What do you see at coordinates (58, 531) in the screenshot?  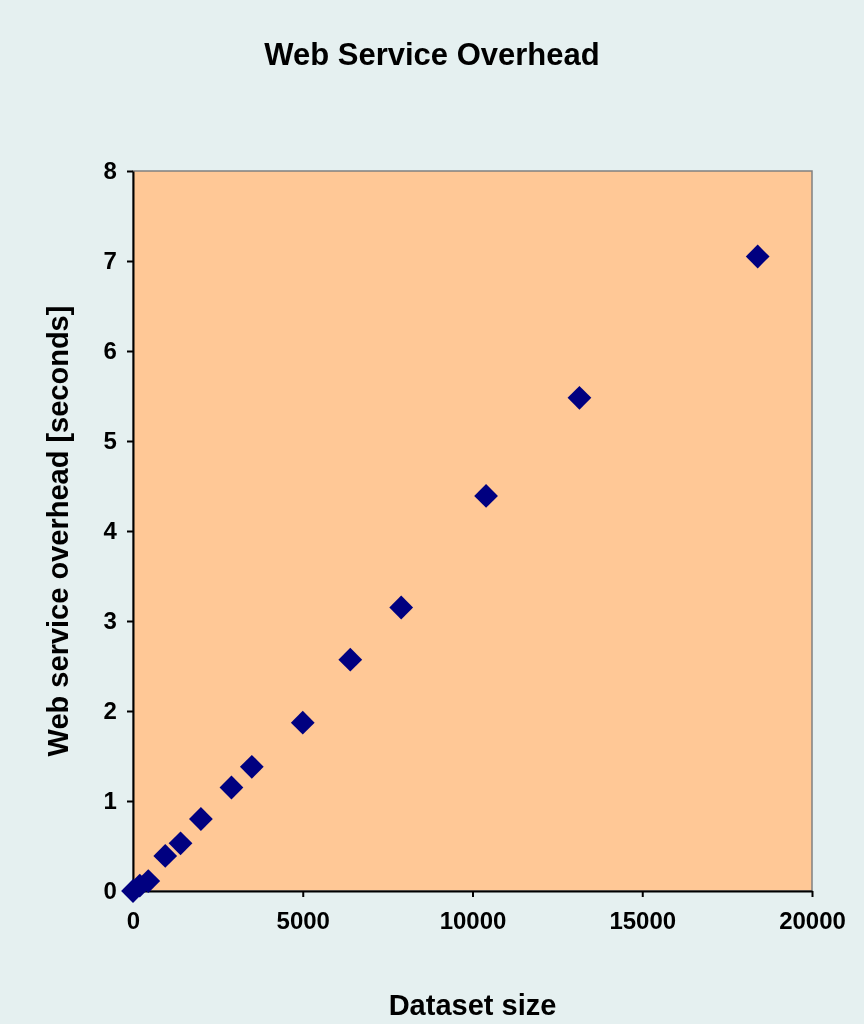 I see `y-axis-title: Web service overhead [seconds]` at bounding box center [58, 531].